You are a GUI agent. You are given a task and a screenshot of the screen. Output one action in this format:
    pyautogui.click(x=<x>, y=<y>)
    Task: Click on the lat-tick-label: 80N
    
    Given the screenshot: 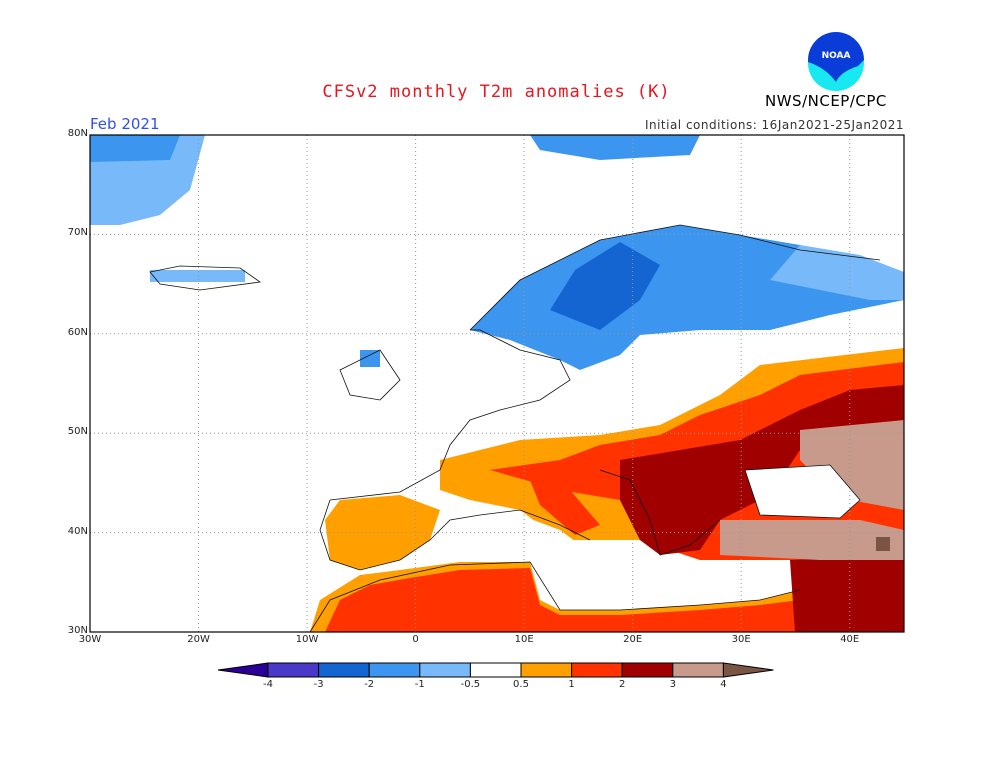 What is the action you would take?
    pyautogui.click(x=77, y=133)
    